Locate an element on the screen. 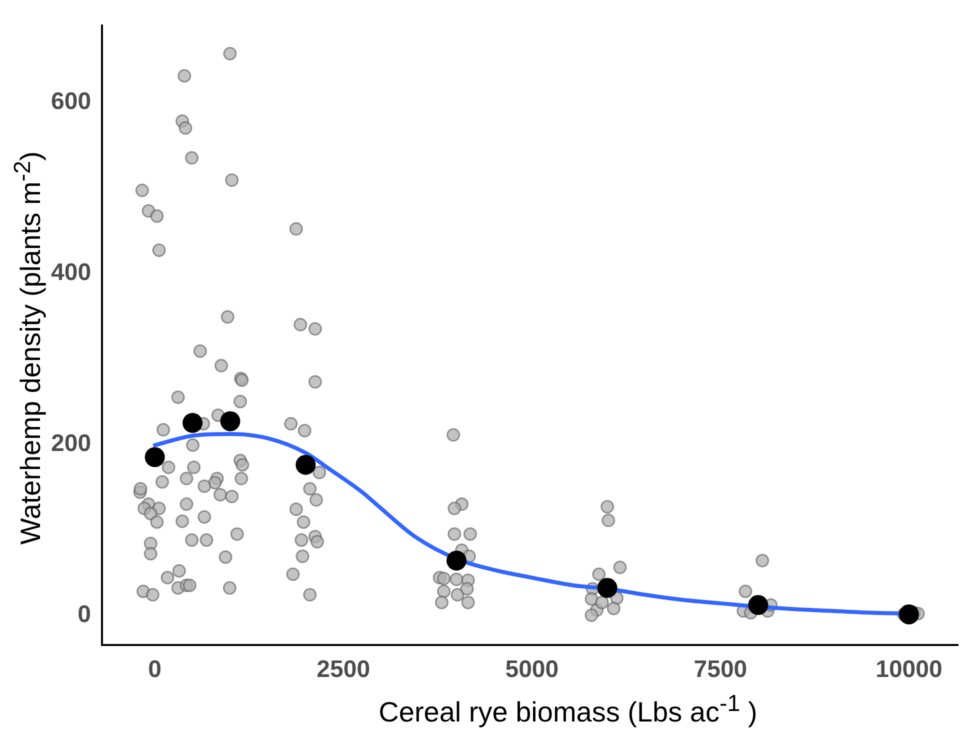 The height and width of the screenshot is (738, 978). x-tick-label: 0 is located at coordinates (155, 670).